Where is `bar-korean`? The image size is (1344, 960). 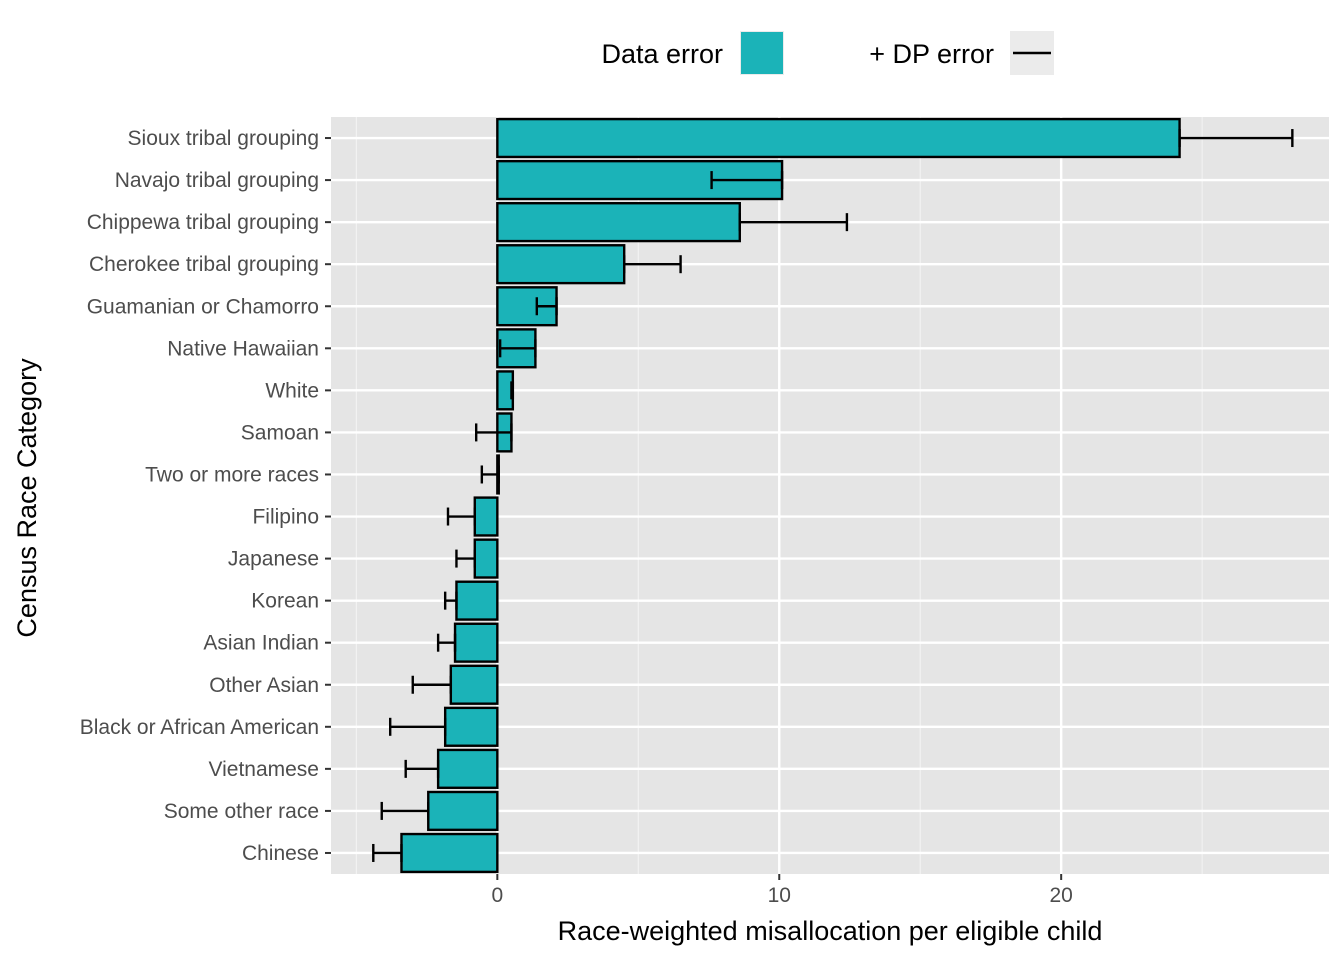 bar-korean is located at coordinates (477, 600).